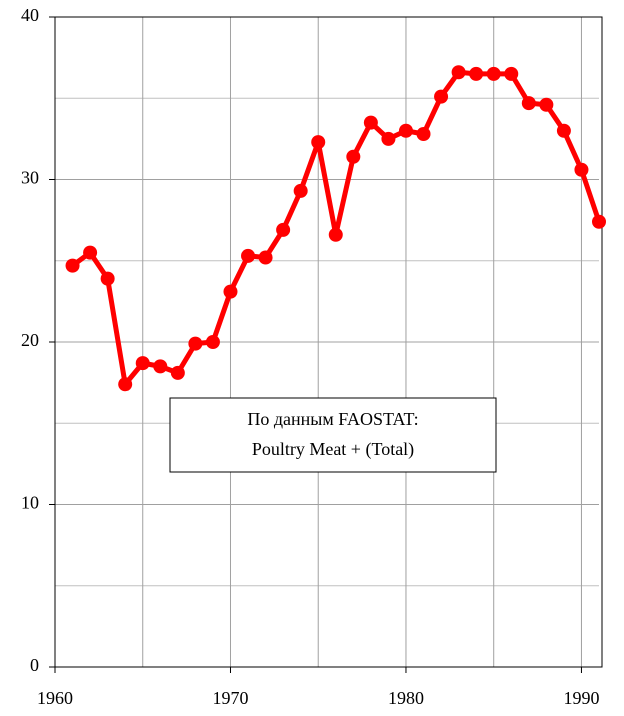  What do you see at coordinates (55, 698) in the screenshot?
I see `x-tick-label: 1960` at bounding box center [55, 698].